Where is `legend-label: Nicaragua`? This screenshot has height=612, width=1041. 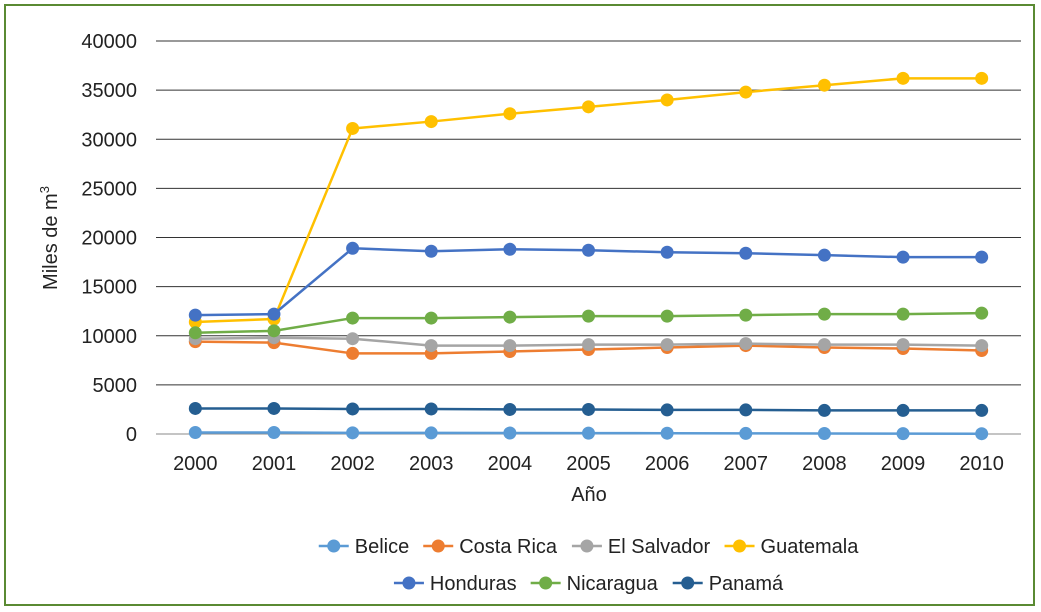 legend-label: Nicaragua is located at coordinates (613, 584).